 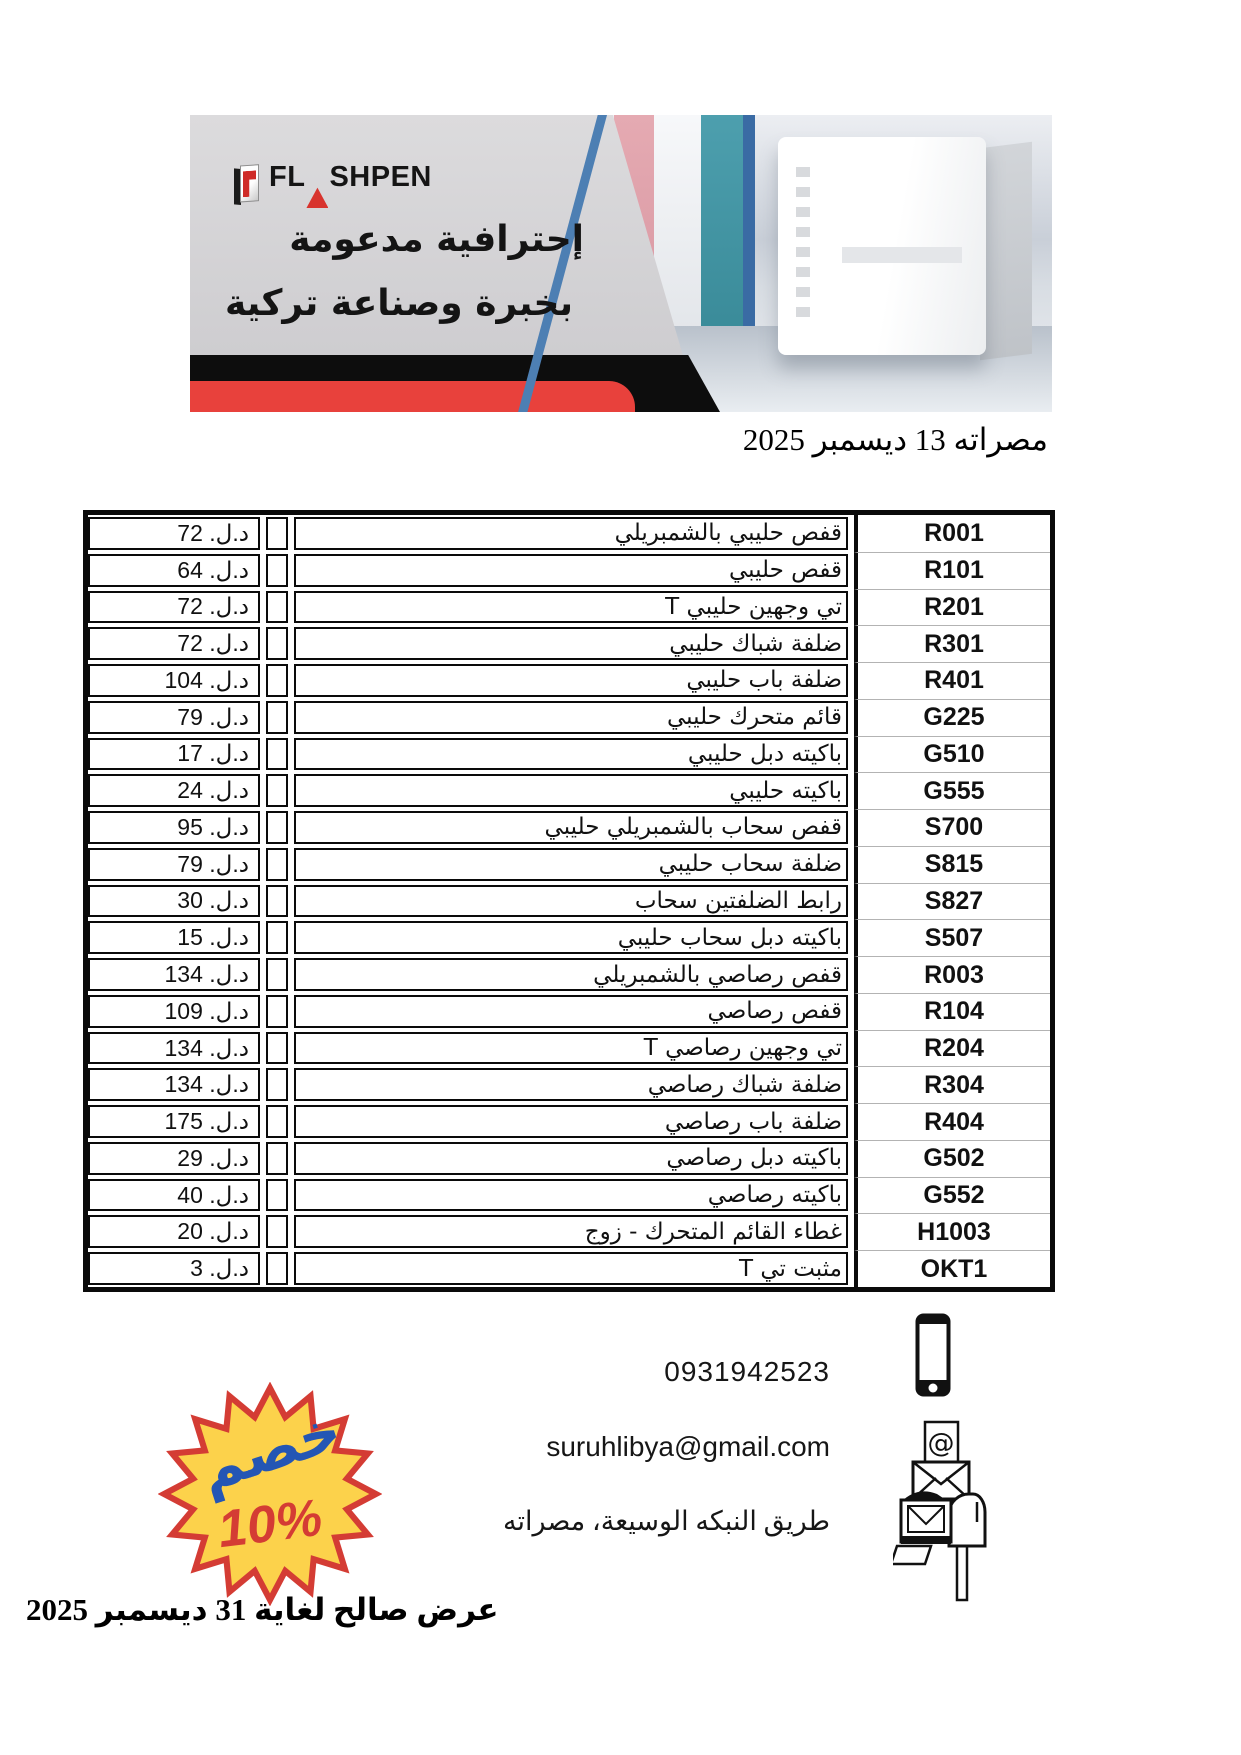 What do you see at coordinates (571, 1268) in the screenshot?
I see `description-cell: مثبت تي T` at bounding box center [571, 1268].